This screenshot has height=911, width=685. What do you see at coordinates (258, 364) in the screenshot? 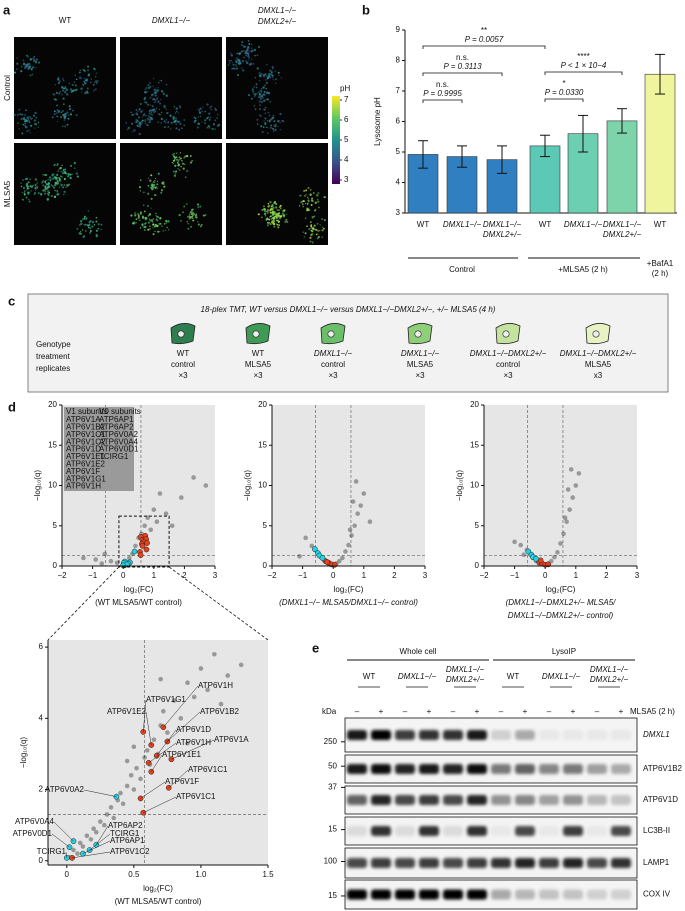
I see `group-label: MLSA5` at bounding box center [258, 364].